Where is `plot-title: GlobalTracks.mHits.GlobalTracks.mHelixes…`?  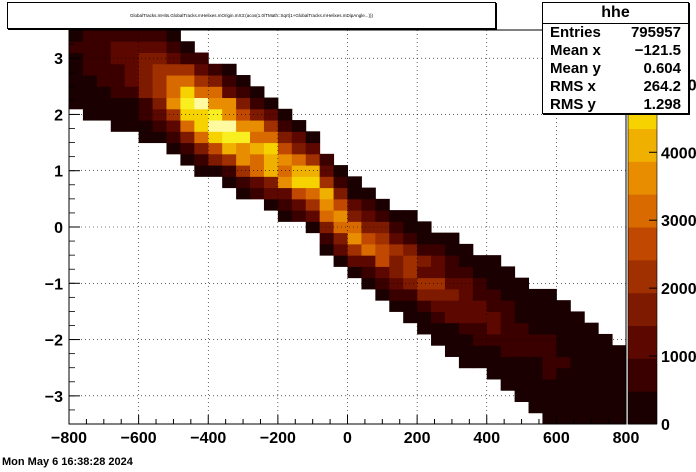
plot-title: GlobalTracks.mHits.GlobalTracks.mHelixes… is located at coordinates (251, 15).